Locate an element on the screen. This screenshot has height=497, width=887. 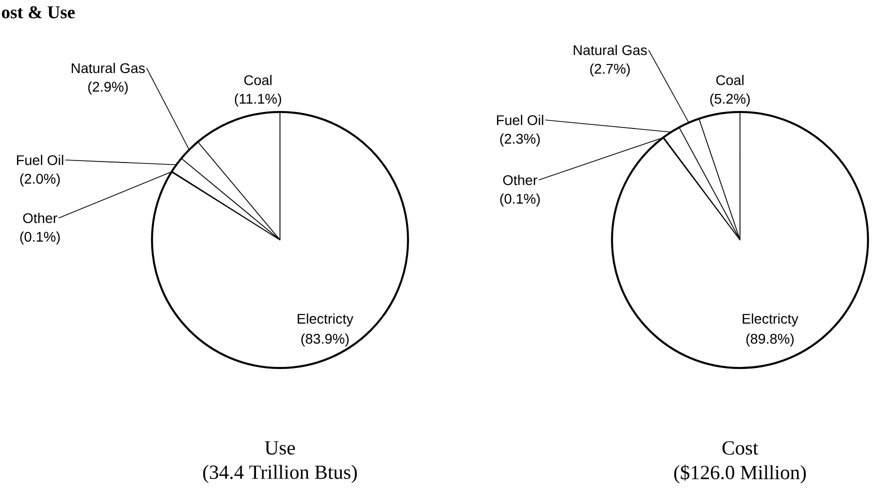
data-label: (83.9%) is located at coordinates (325, 340).